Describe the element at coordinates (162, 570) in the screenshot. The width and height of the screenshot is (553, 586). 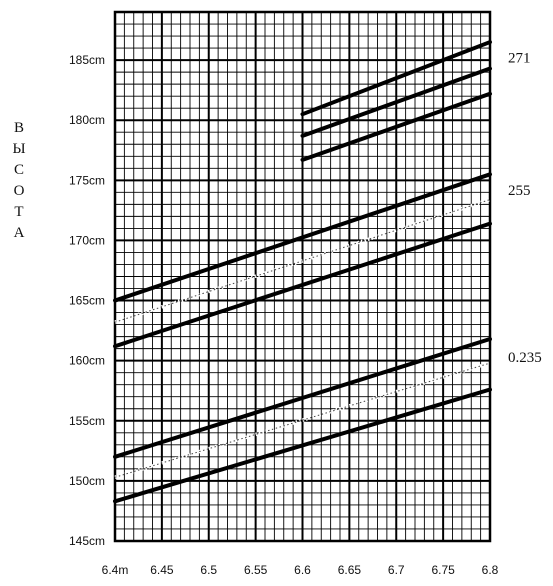
I see `x-tick-label: 6.45` at that location.